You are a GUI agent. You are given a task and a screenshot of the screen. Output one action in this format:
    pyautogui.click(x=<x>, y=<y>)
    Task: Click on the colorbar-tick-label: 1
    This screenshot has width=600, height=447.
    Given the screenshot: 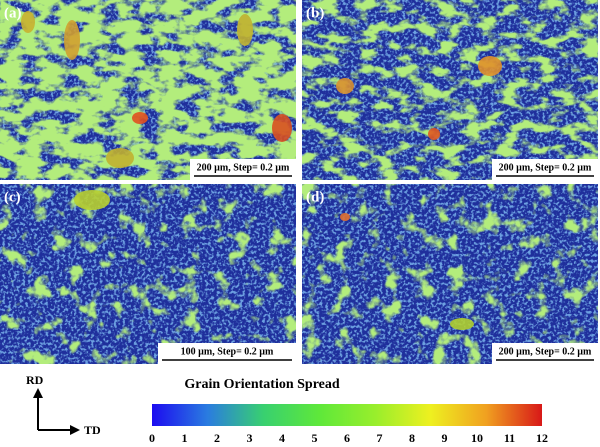 What is the action you would take?
    pyautogui.click(x=185, y=438)
    